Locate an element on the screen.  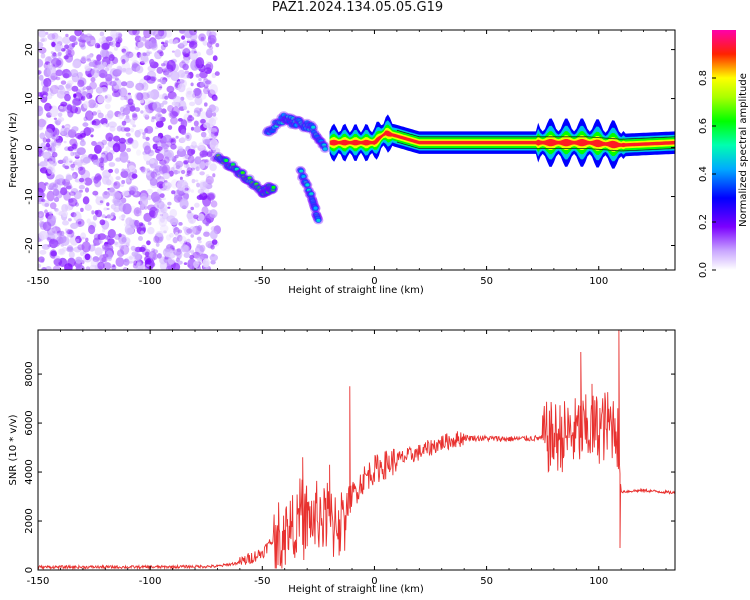
colorbar-tick-label: 0.0 is located at coordinates (703, 270).